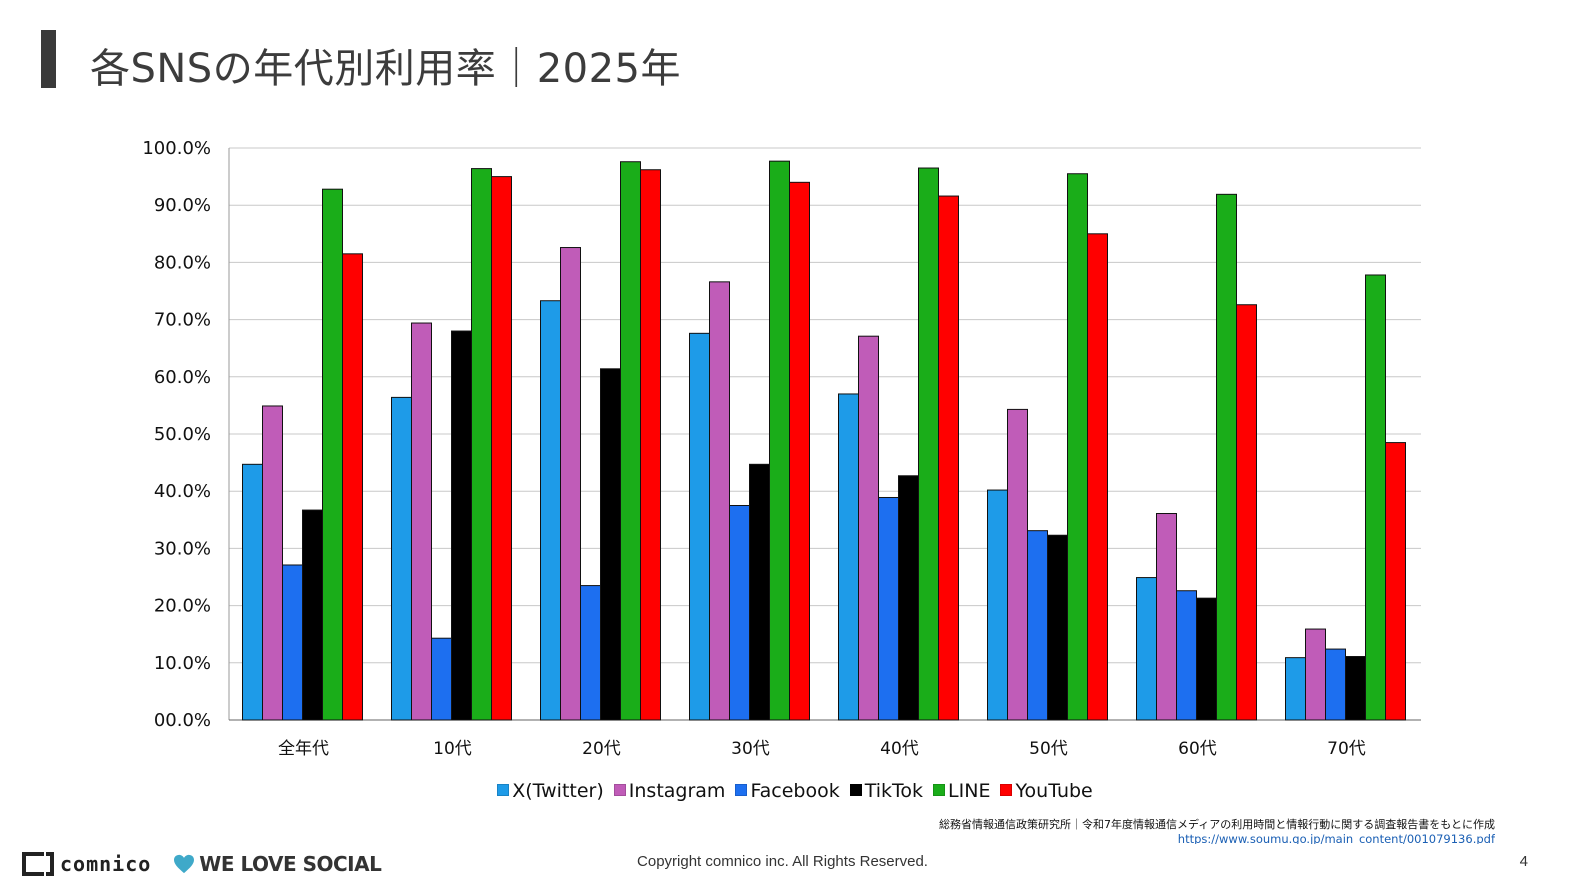  Describe the element at coordinates (176, 148) in the screenshot. I see `y-tick-label: 100.0%` at that location.